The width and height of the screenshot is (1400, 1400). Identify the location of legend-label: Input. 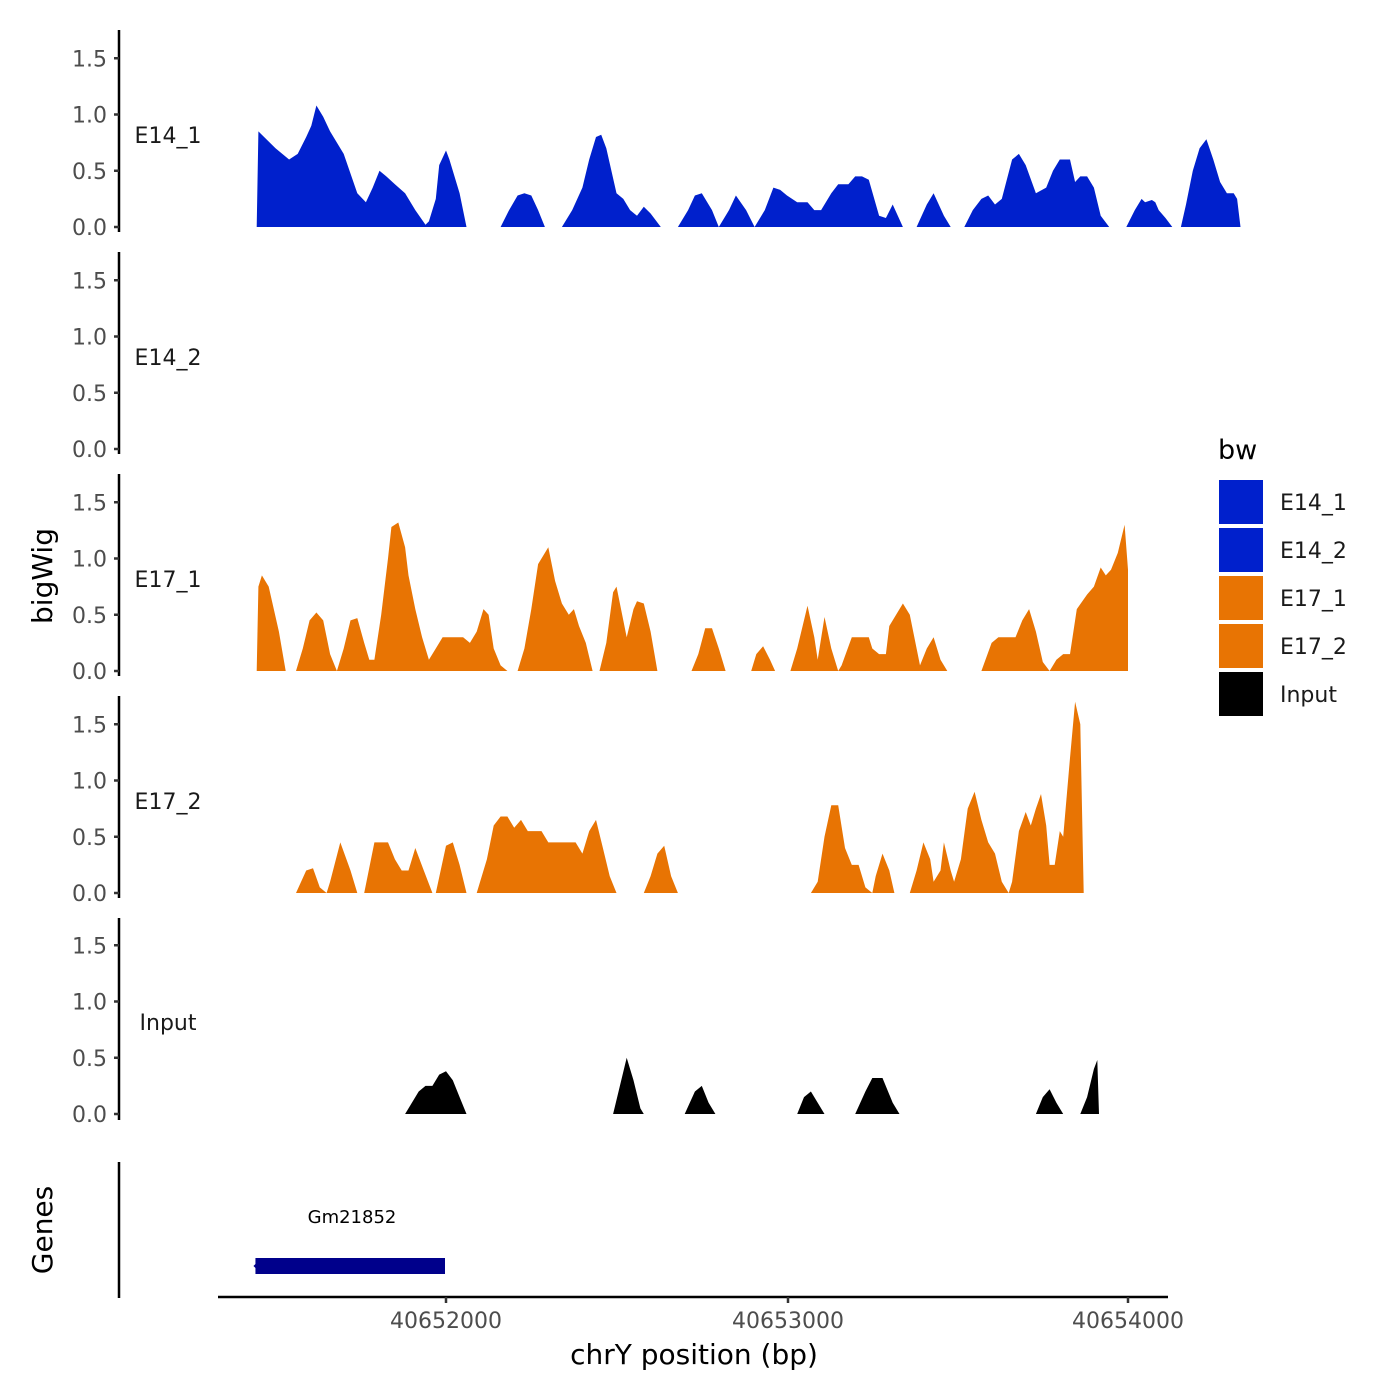
(1308, 695).